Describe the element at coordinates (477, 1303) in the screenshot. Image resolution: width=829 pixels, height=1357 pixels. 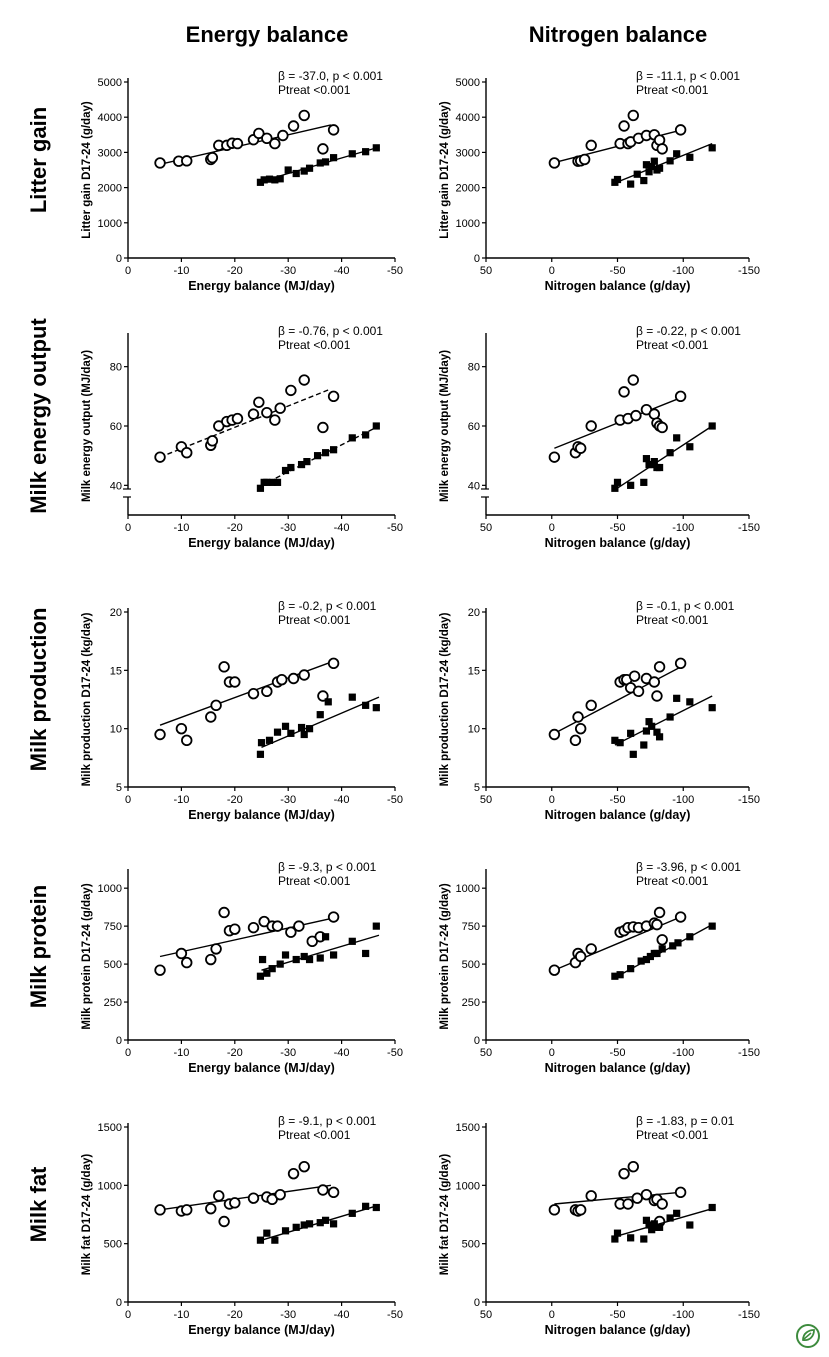
I see `chart-9-y-tick-label-0: 0` at that location.